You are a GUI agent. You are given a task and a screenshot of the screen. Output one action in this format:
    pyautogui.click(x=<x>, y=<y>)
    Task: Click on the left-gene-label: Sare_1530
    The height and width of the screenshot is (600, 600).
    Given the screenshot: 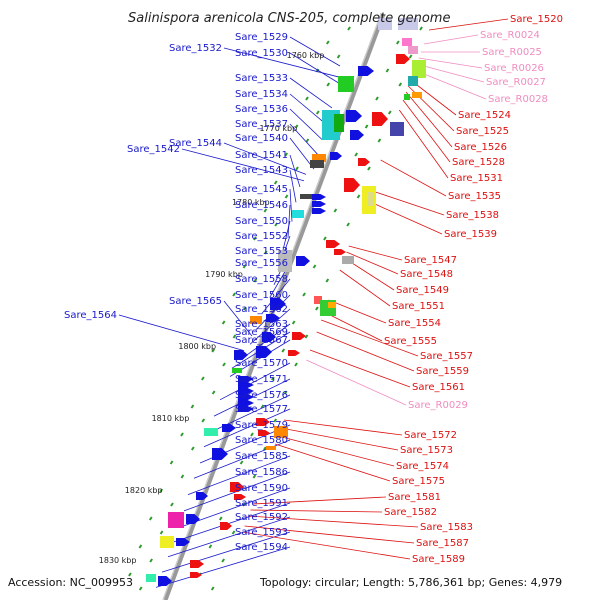 What is the action you would take?
    pyautogui.click(x=261, y=53)
    